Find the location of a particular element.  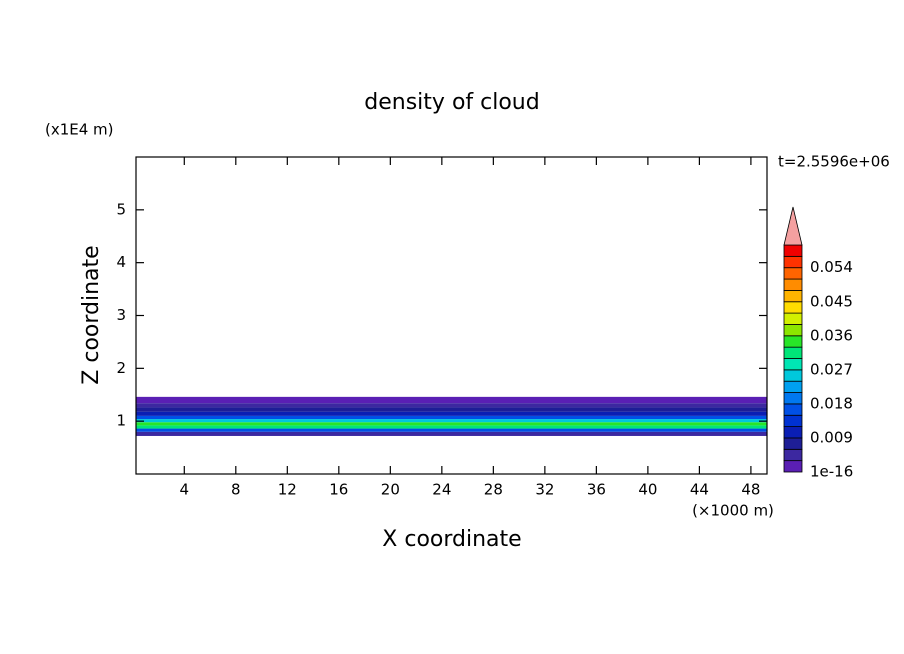

time-annotation: t=2.5596e+06 is located at coordinates (834, 162).